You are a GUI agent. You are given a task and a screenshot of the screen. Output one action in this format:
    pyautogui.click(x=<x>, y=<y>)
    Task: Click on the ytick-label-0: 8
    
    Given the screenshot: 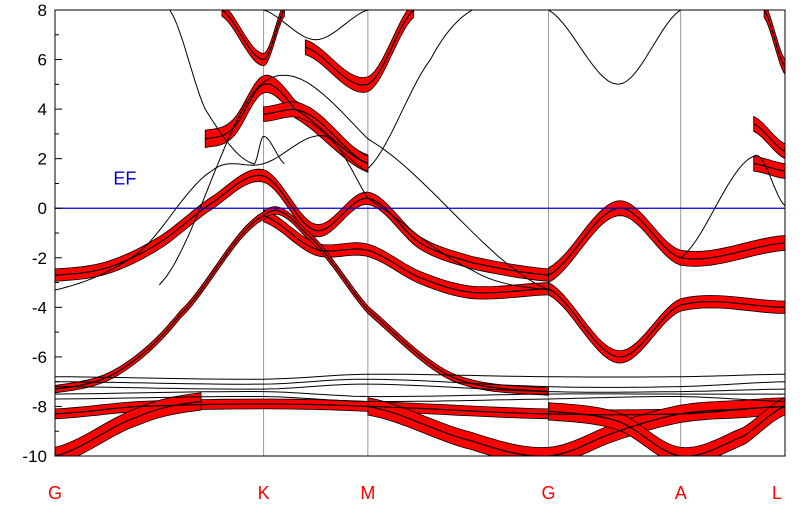 What is the action you would take?
    pyautogui.click(x=42, y=10)
    